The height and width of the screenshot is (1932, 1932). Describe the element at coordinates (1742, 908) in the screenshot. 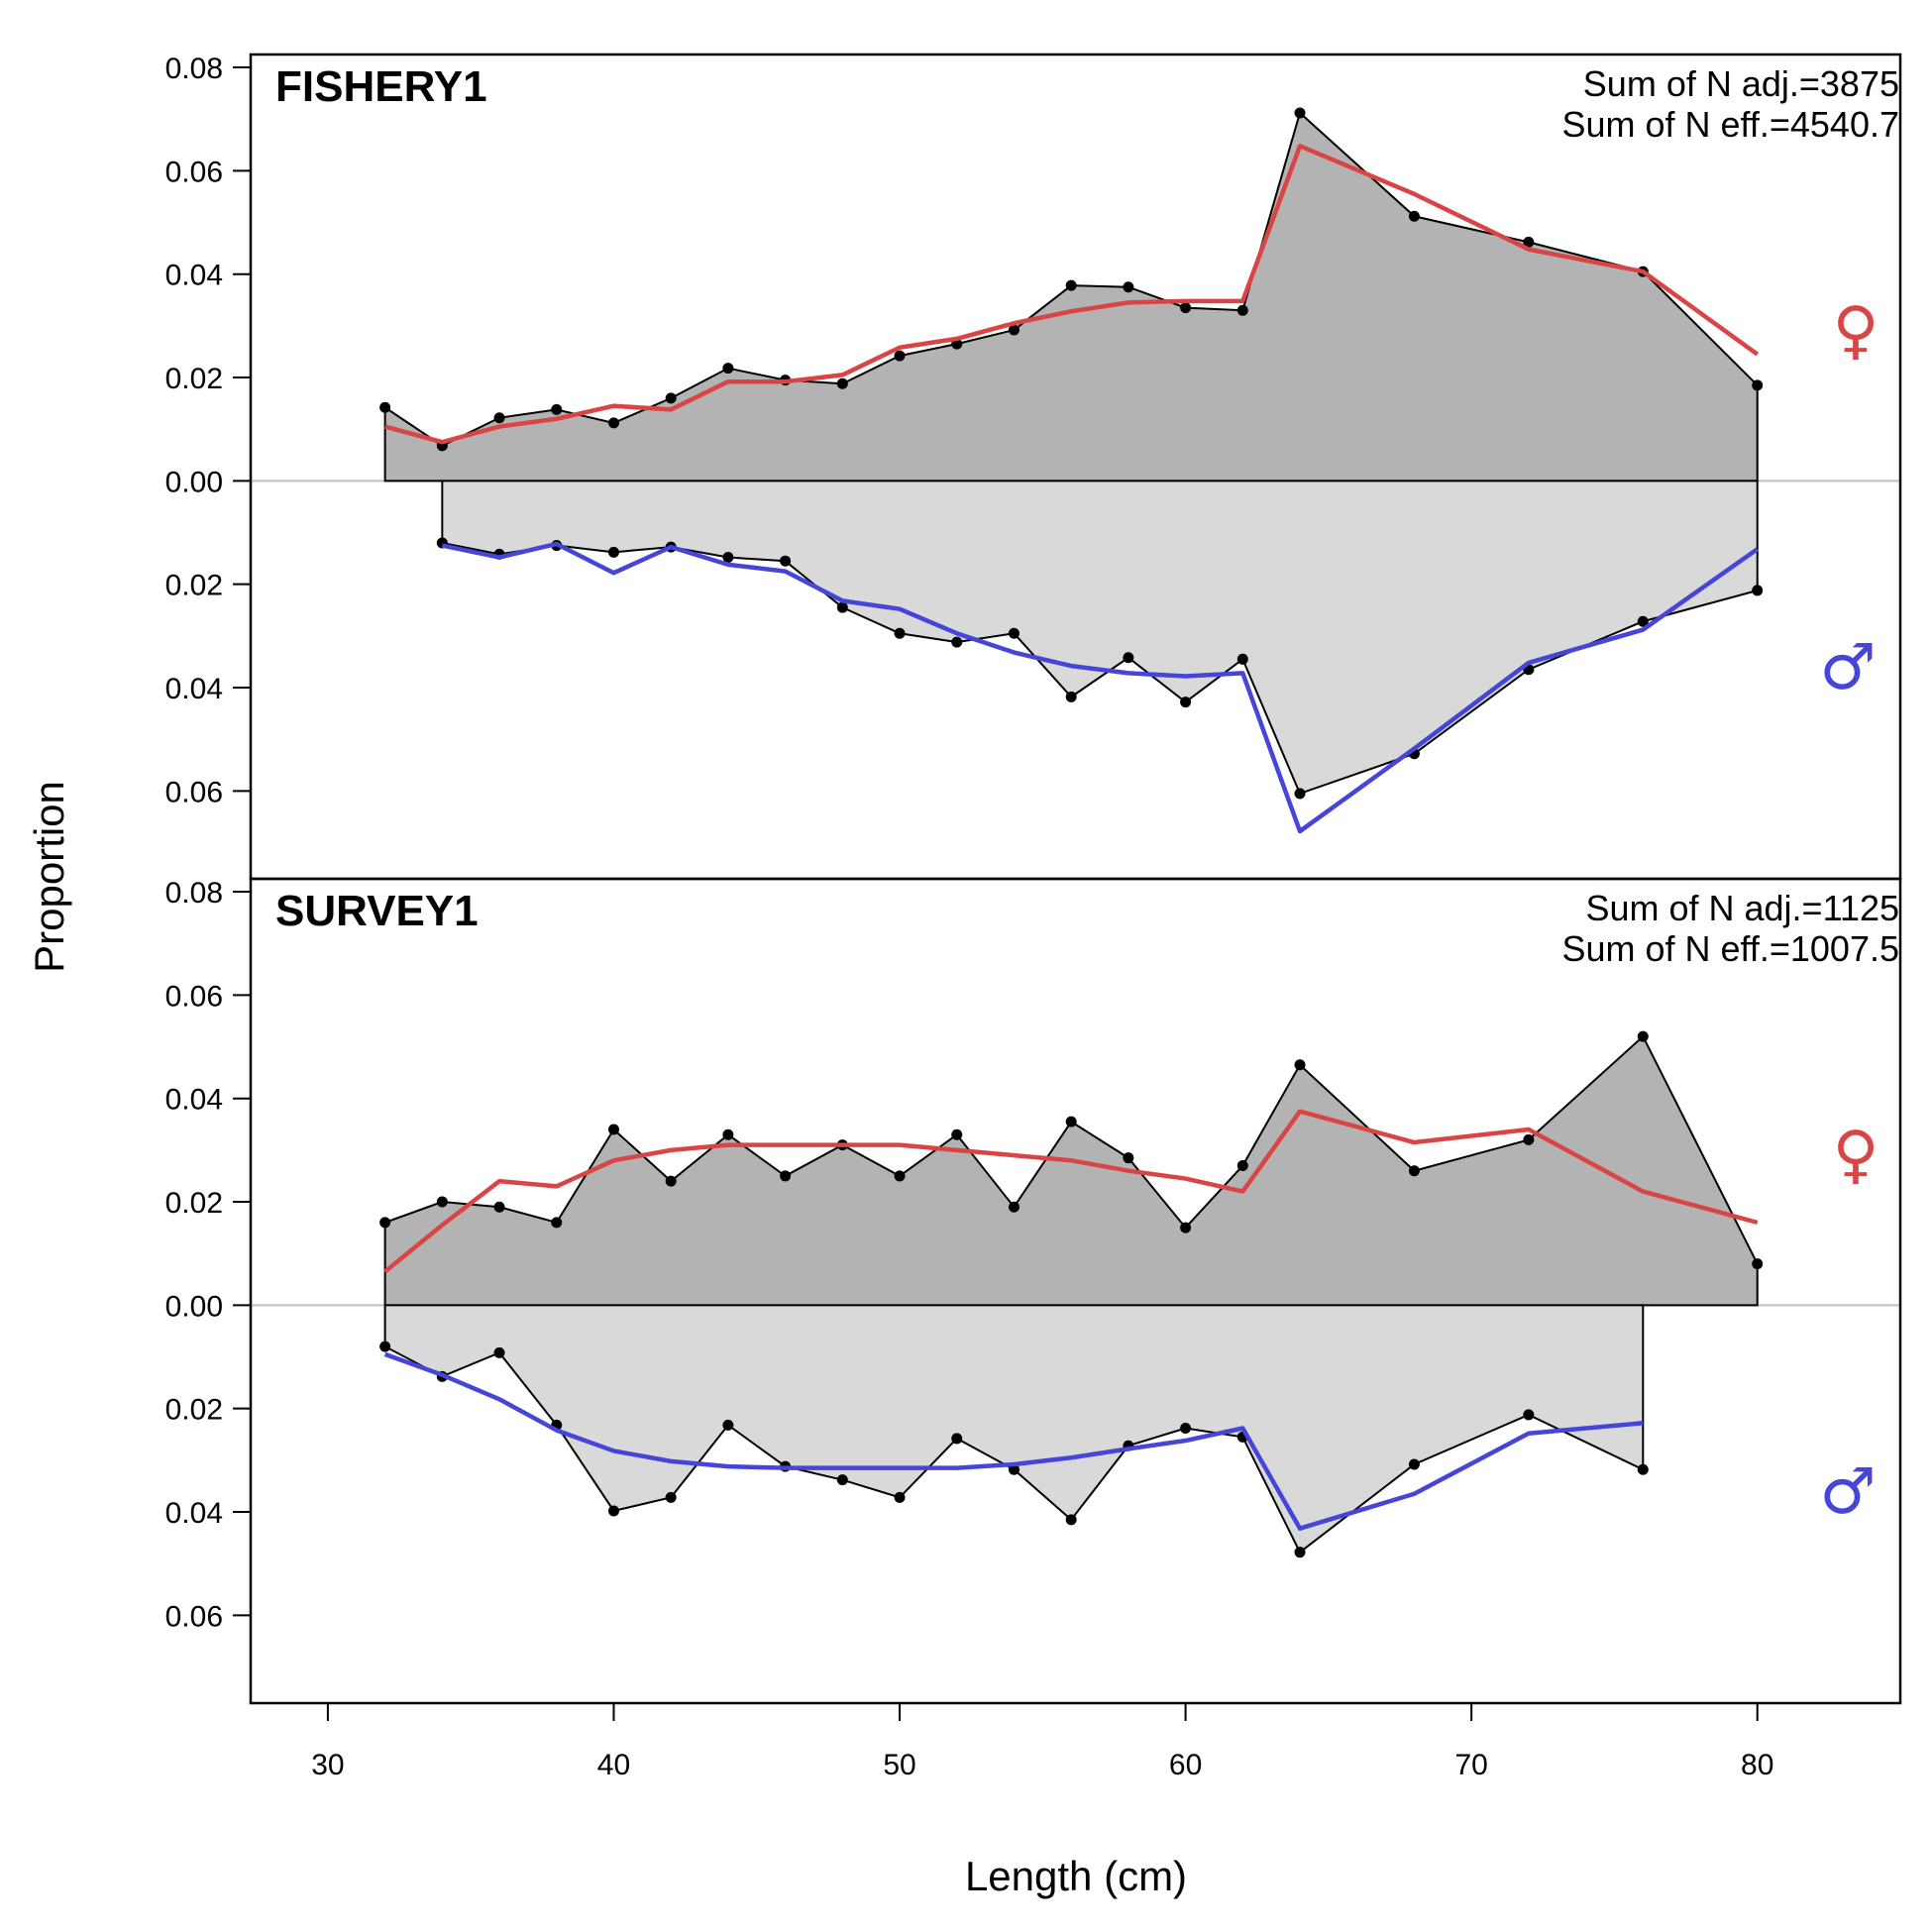

I see `sample-size-stat: Sum of N adj.=1125` at that location.